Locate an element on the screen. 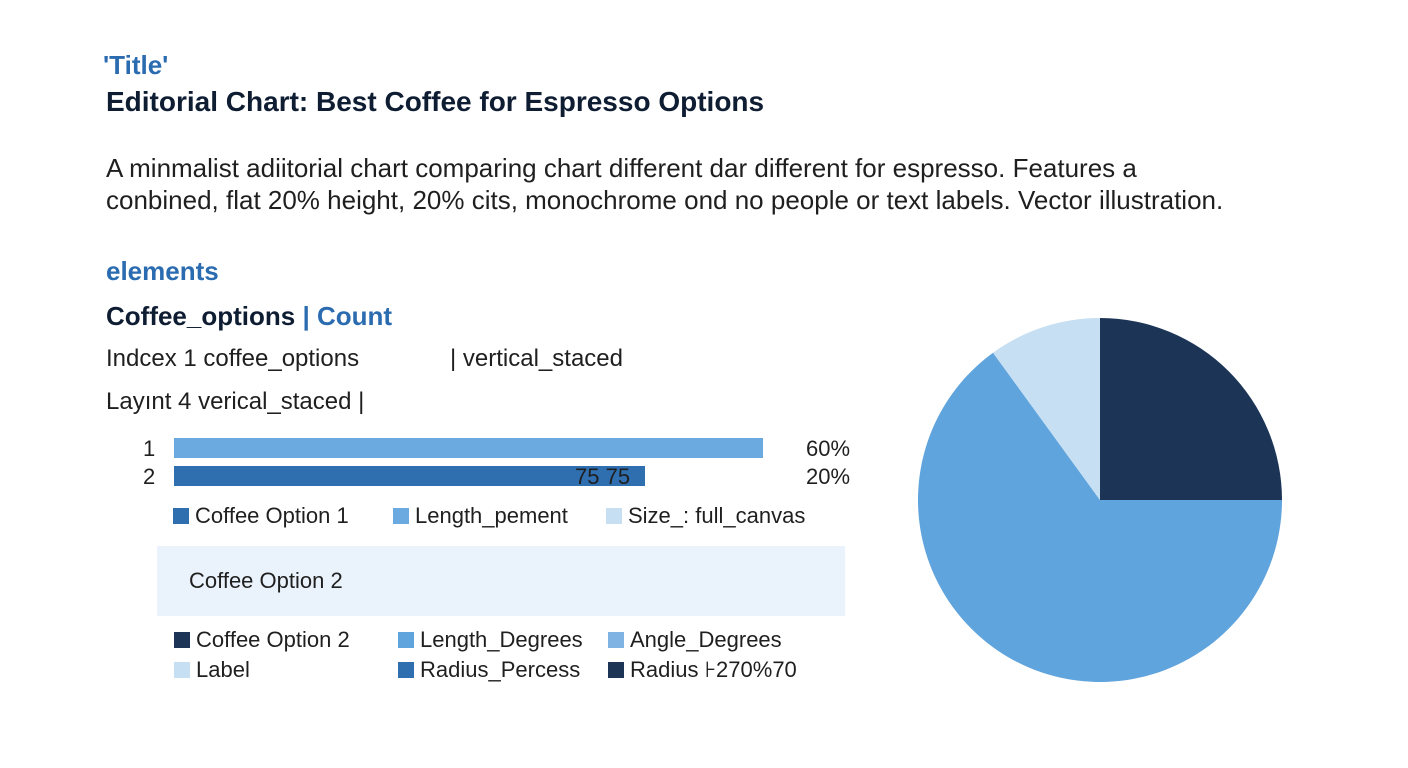 This screenshot has height=768, width=1408. legend-item-size-full-canvas: Size_: full_canvas is located at coordinates (705, 516).